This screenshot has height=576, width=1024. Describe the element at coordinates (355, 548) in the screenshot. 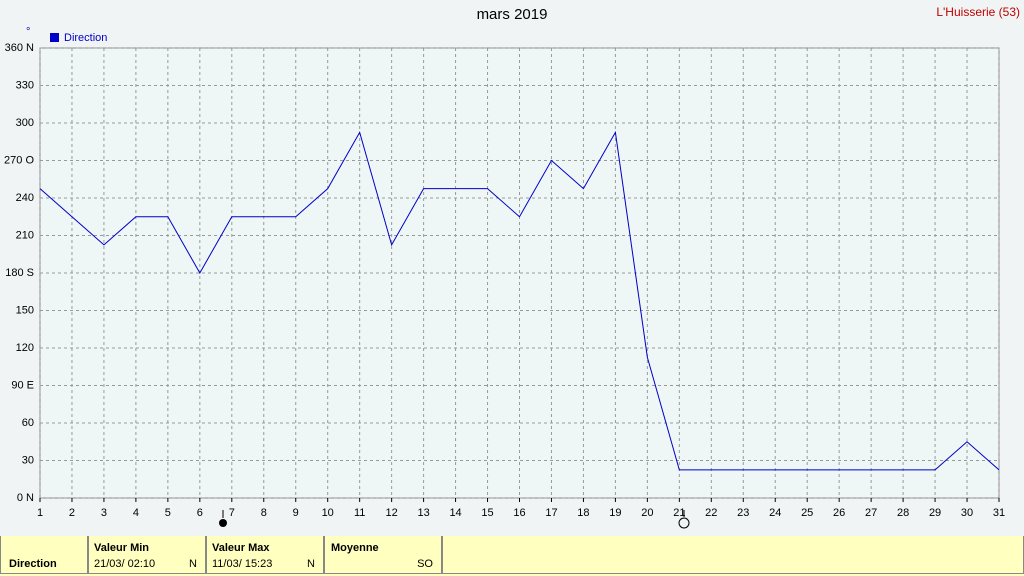

I see `mean-header: Moyenne` at that location.